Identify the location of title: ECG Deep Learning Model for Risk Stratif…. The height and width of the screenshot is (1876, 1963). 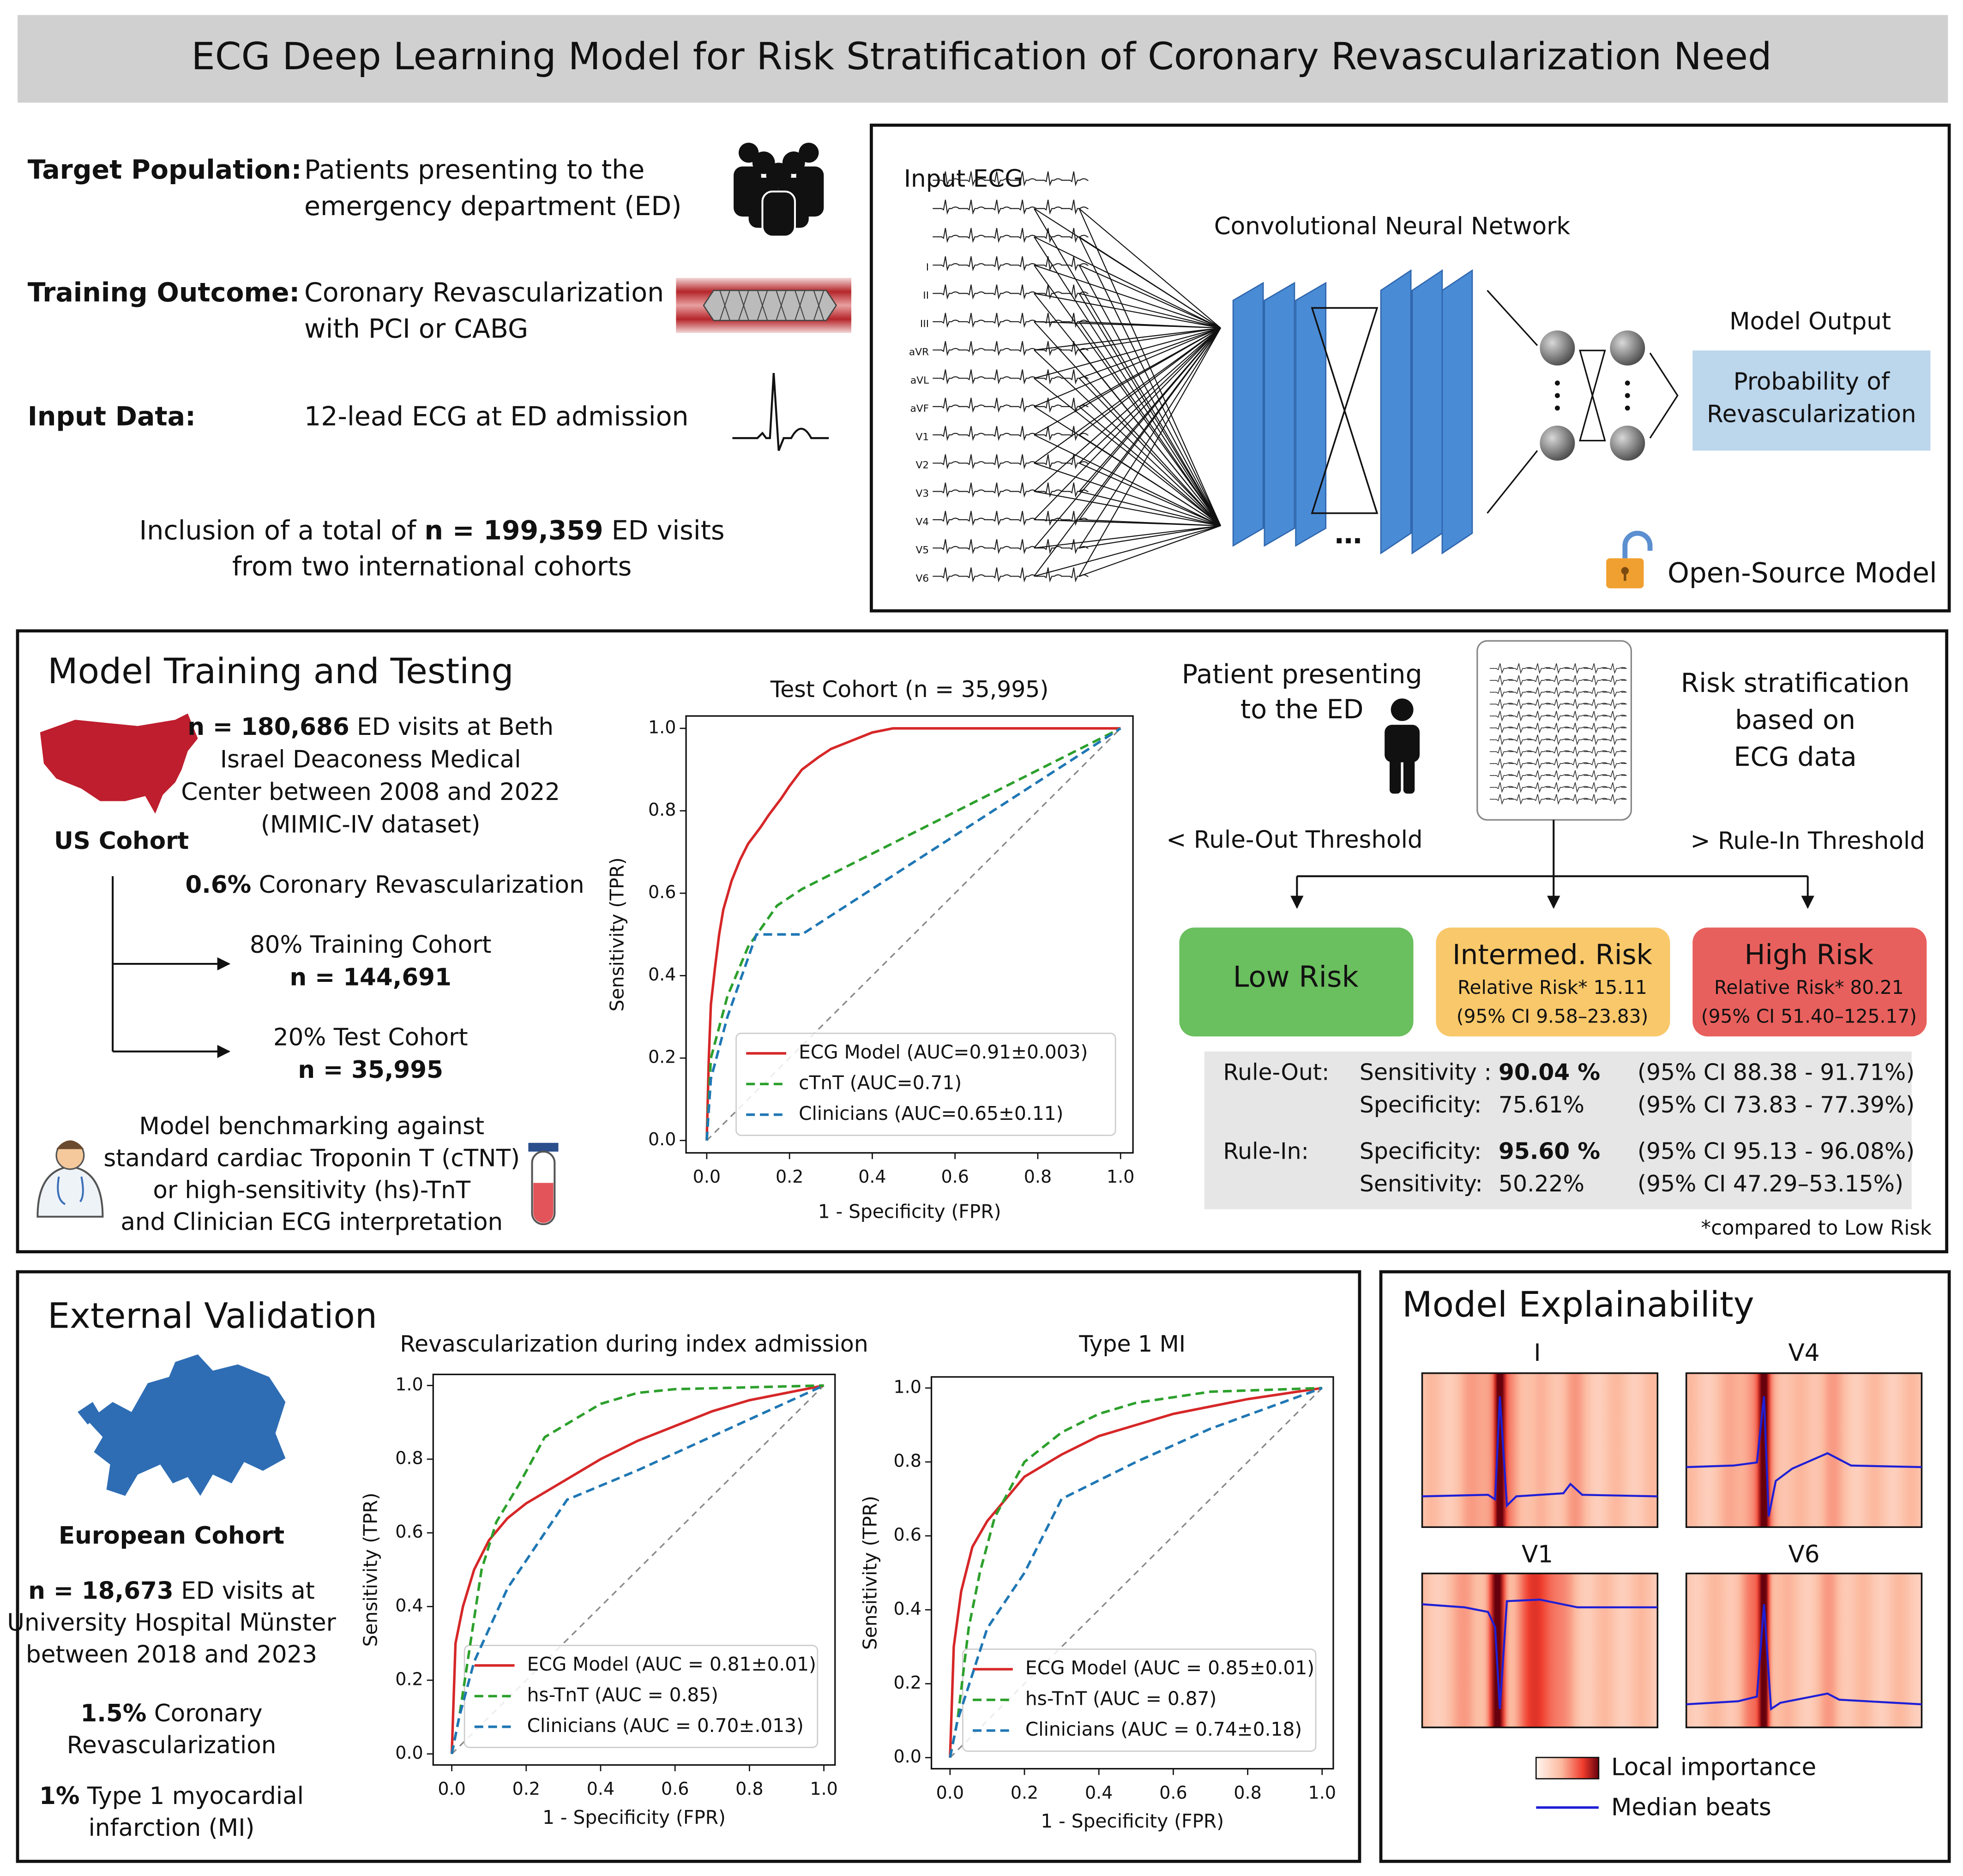
(981, 56).